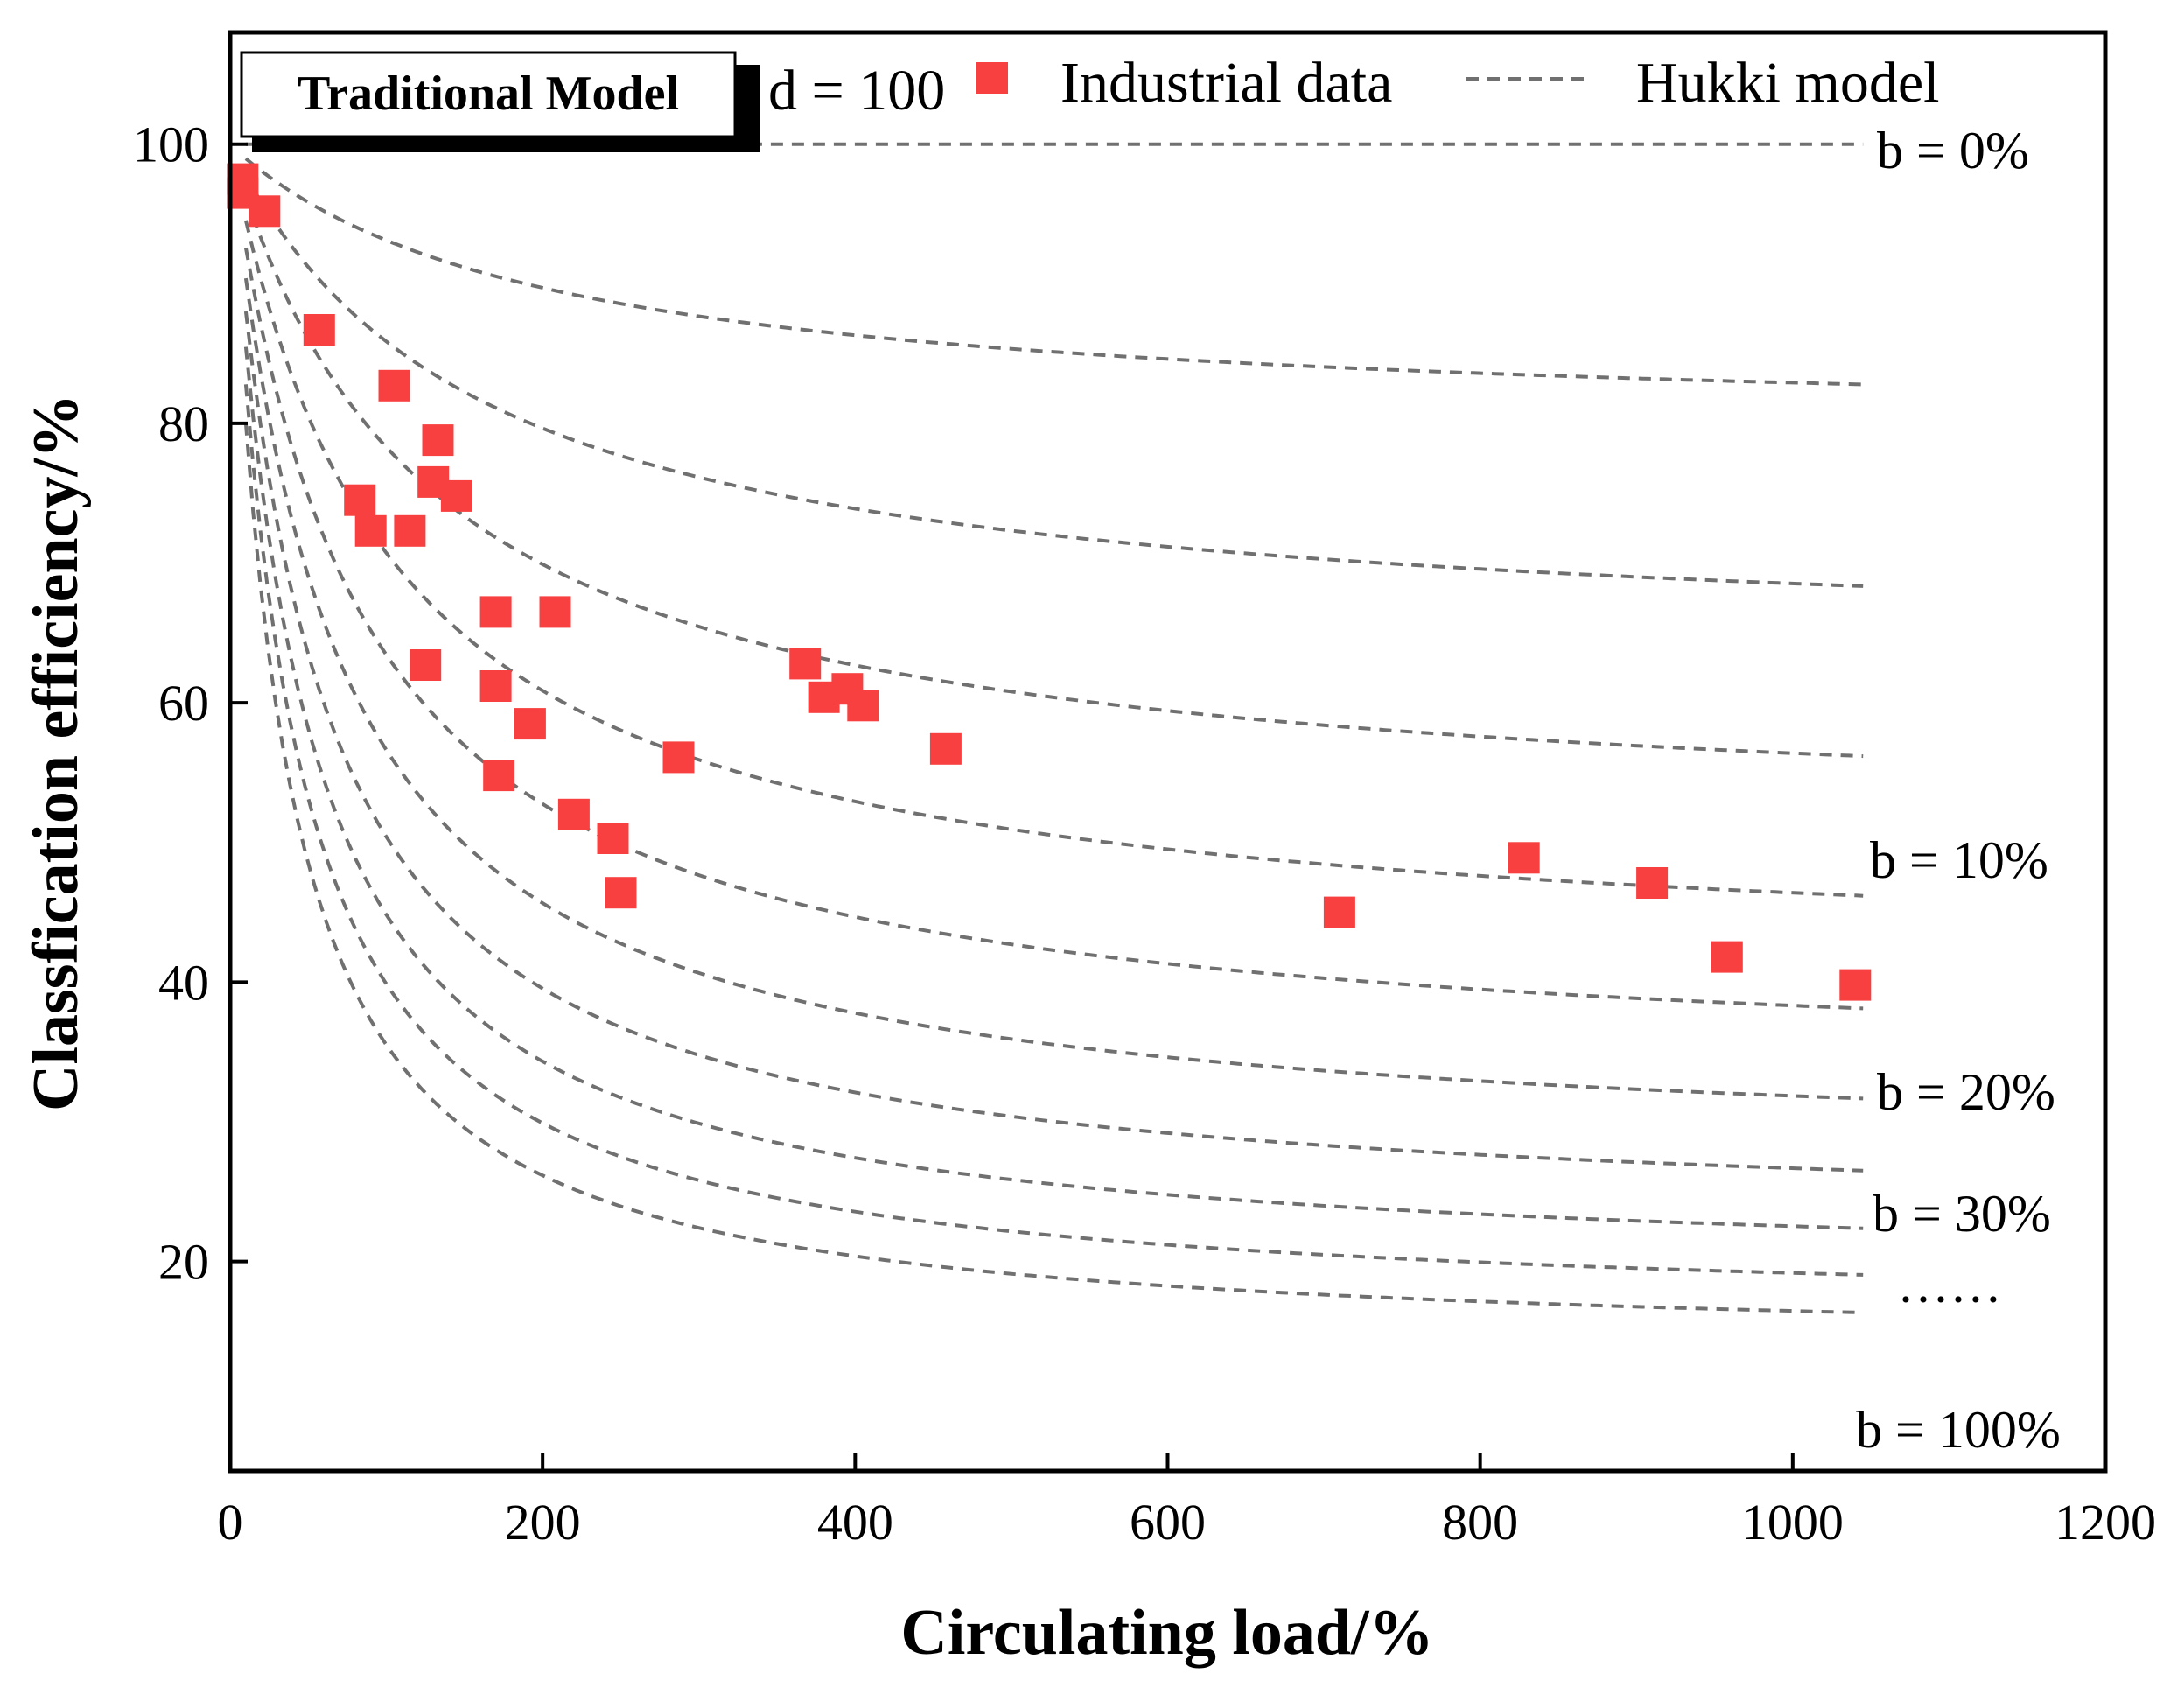  I want to click on hukki-curve-b10, so click(1054, 272).